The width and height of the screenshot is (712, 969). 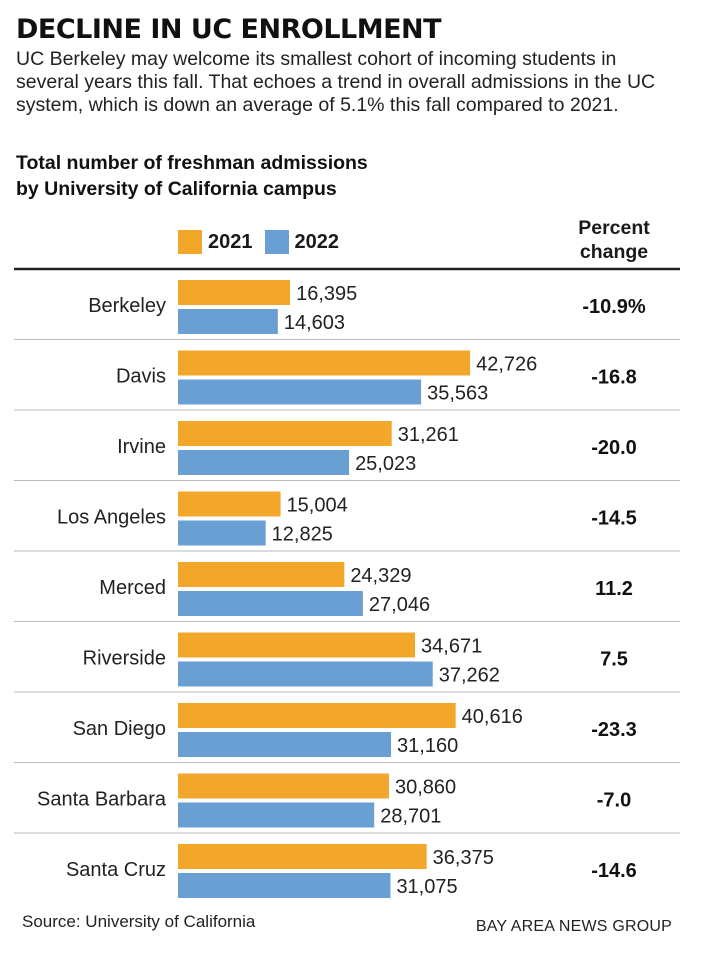 What do you see at coordinates (425, 788) in the screenshot?
I see `value-label-santa-barbara-2021: 30,860` at bounding box center [425, 788].